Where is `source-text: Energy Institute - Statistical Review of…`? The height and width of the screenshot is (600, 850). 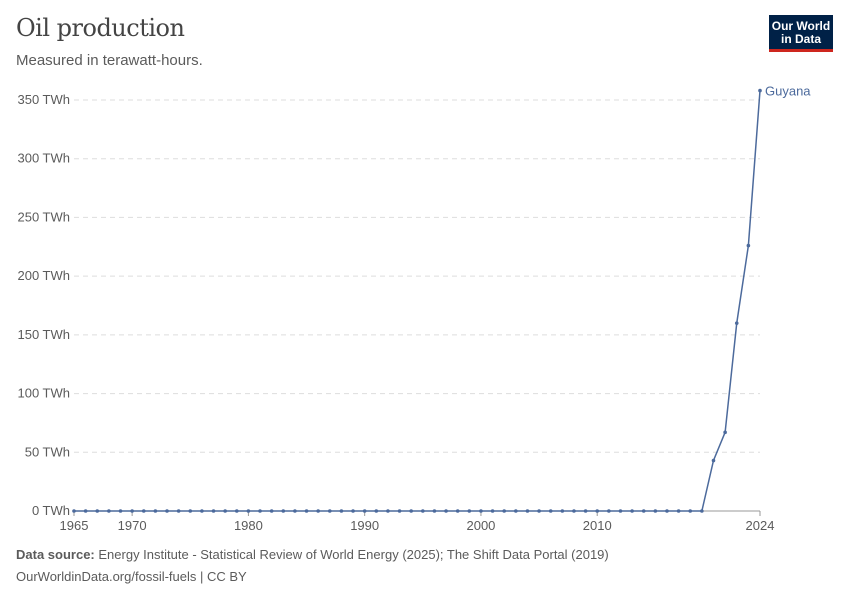
source-text: Energy Institute - Statistical Review of… is located at coordinates (353, 554).